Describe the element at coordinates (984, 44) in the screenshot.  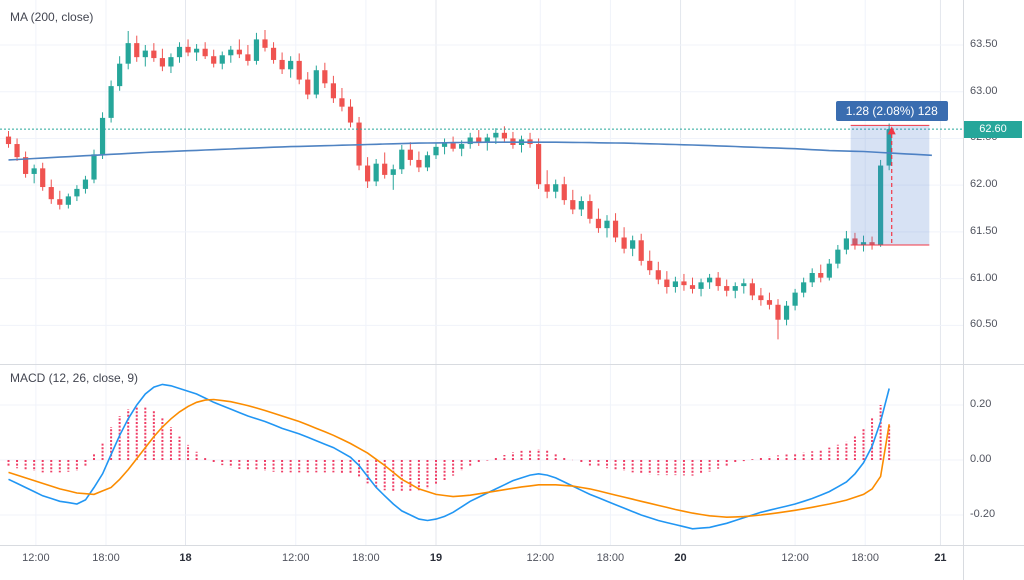
I see `price-tick-label: 63.50` at that location.